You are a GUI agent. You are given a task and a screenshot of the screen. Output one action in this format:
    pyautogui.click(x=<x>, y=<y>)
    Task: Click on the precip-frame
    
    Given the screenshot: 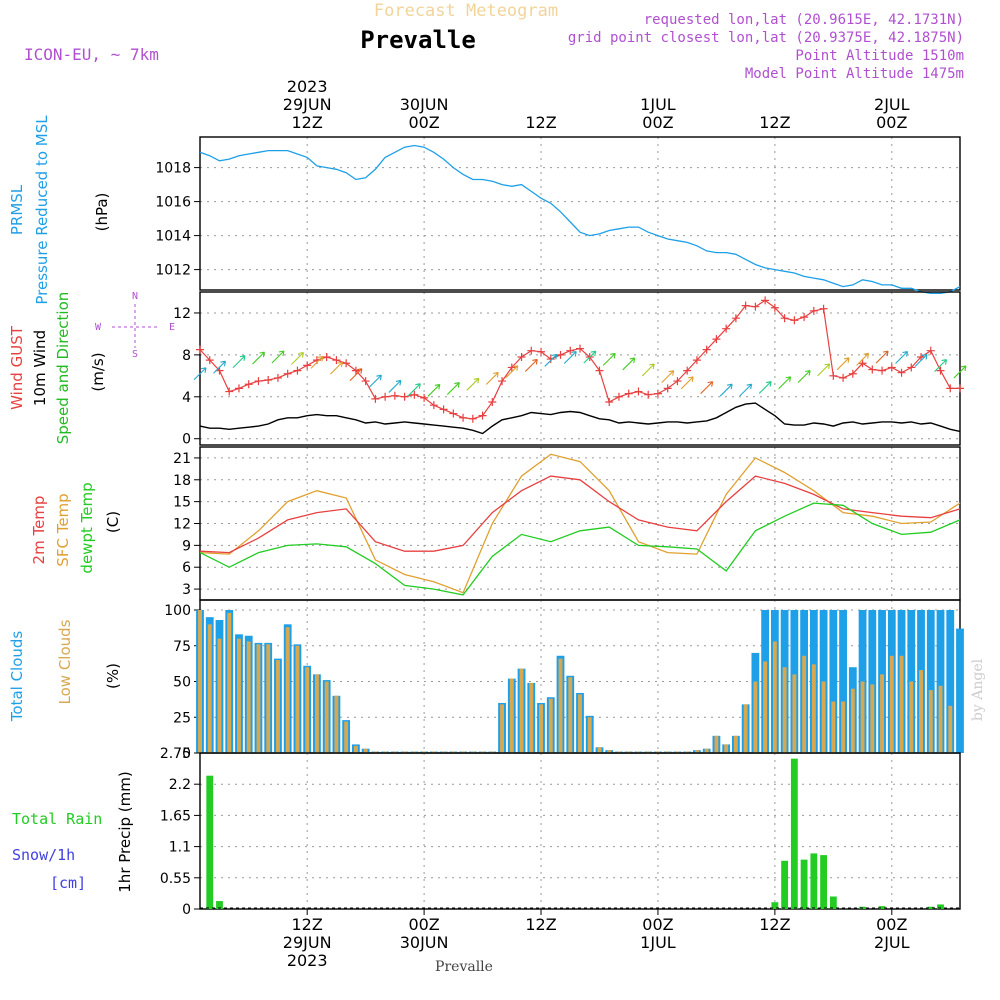 What is the action you would take?
    pyautogui.click(x=580, y=831)
    